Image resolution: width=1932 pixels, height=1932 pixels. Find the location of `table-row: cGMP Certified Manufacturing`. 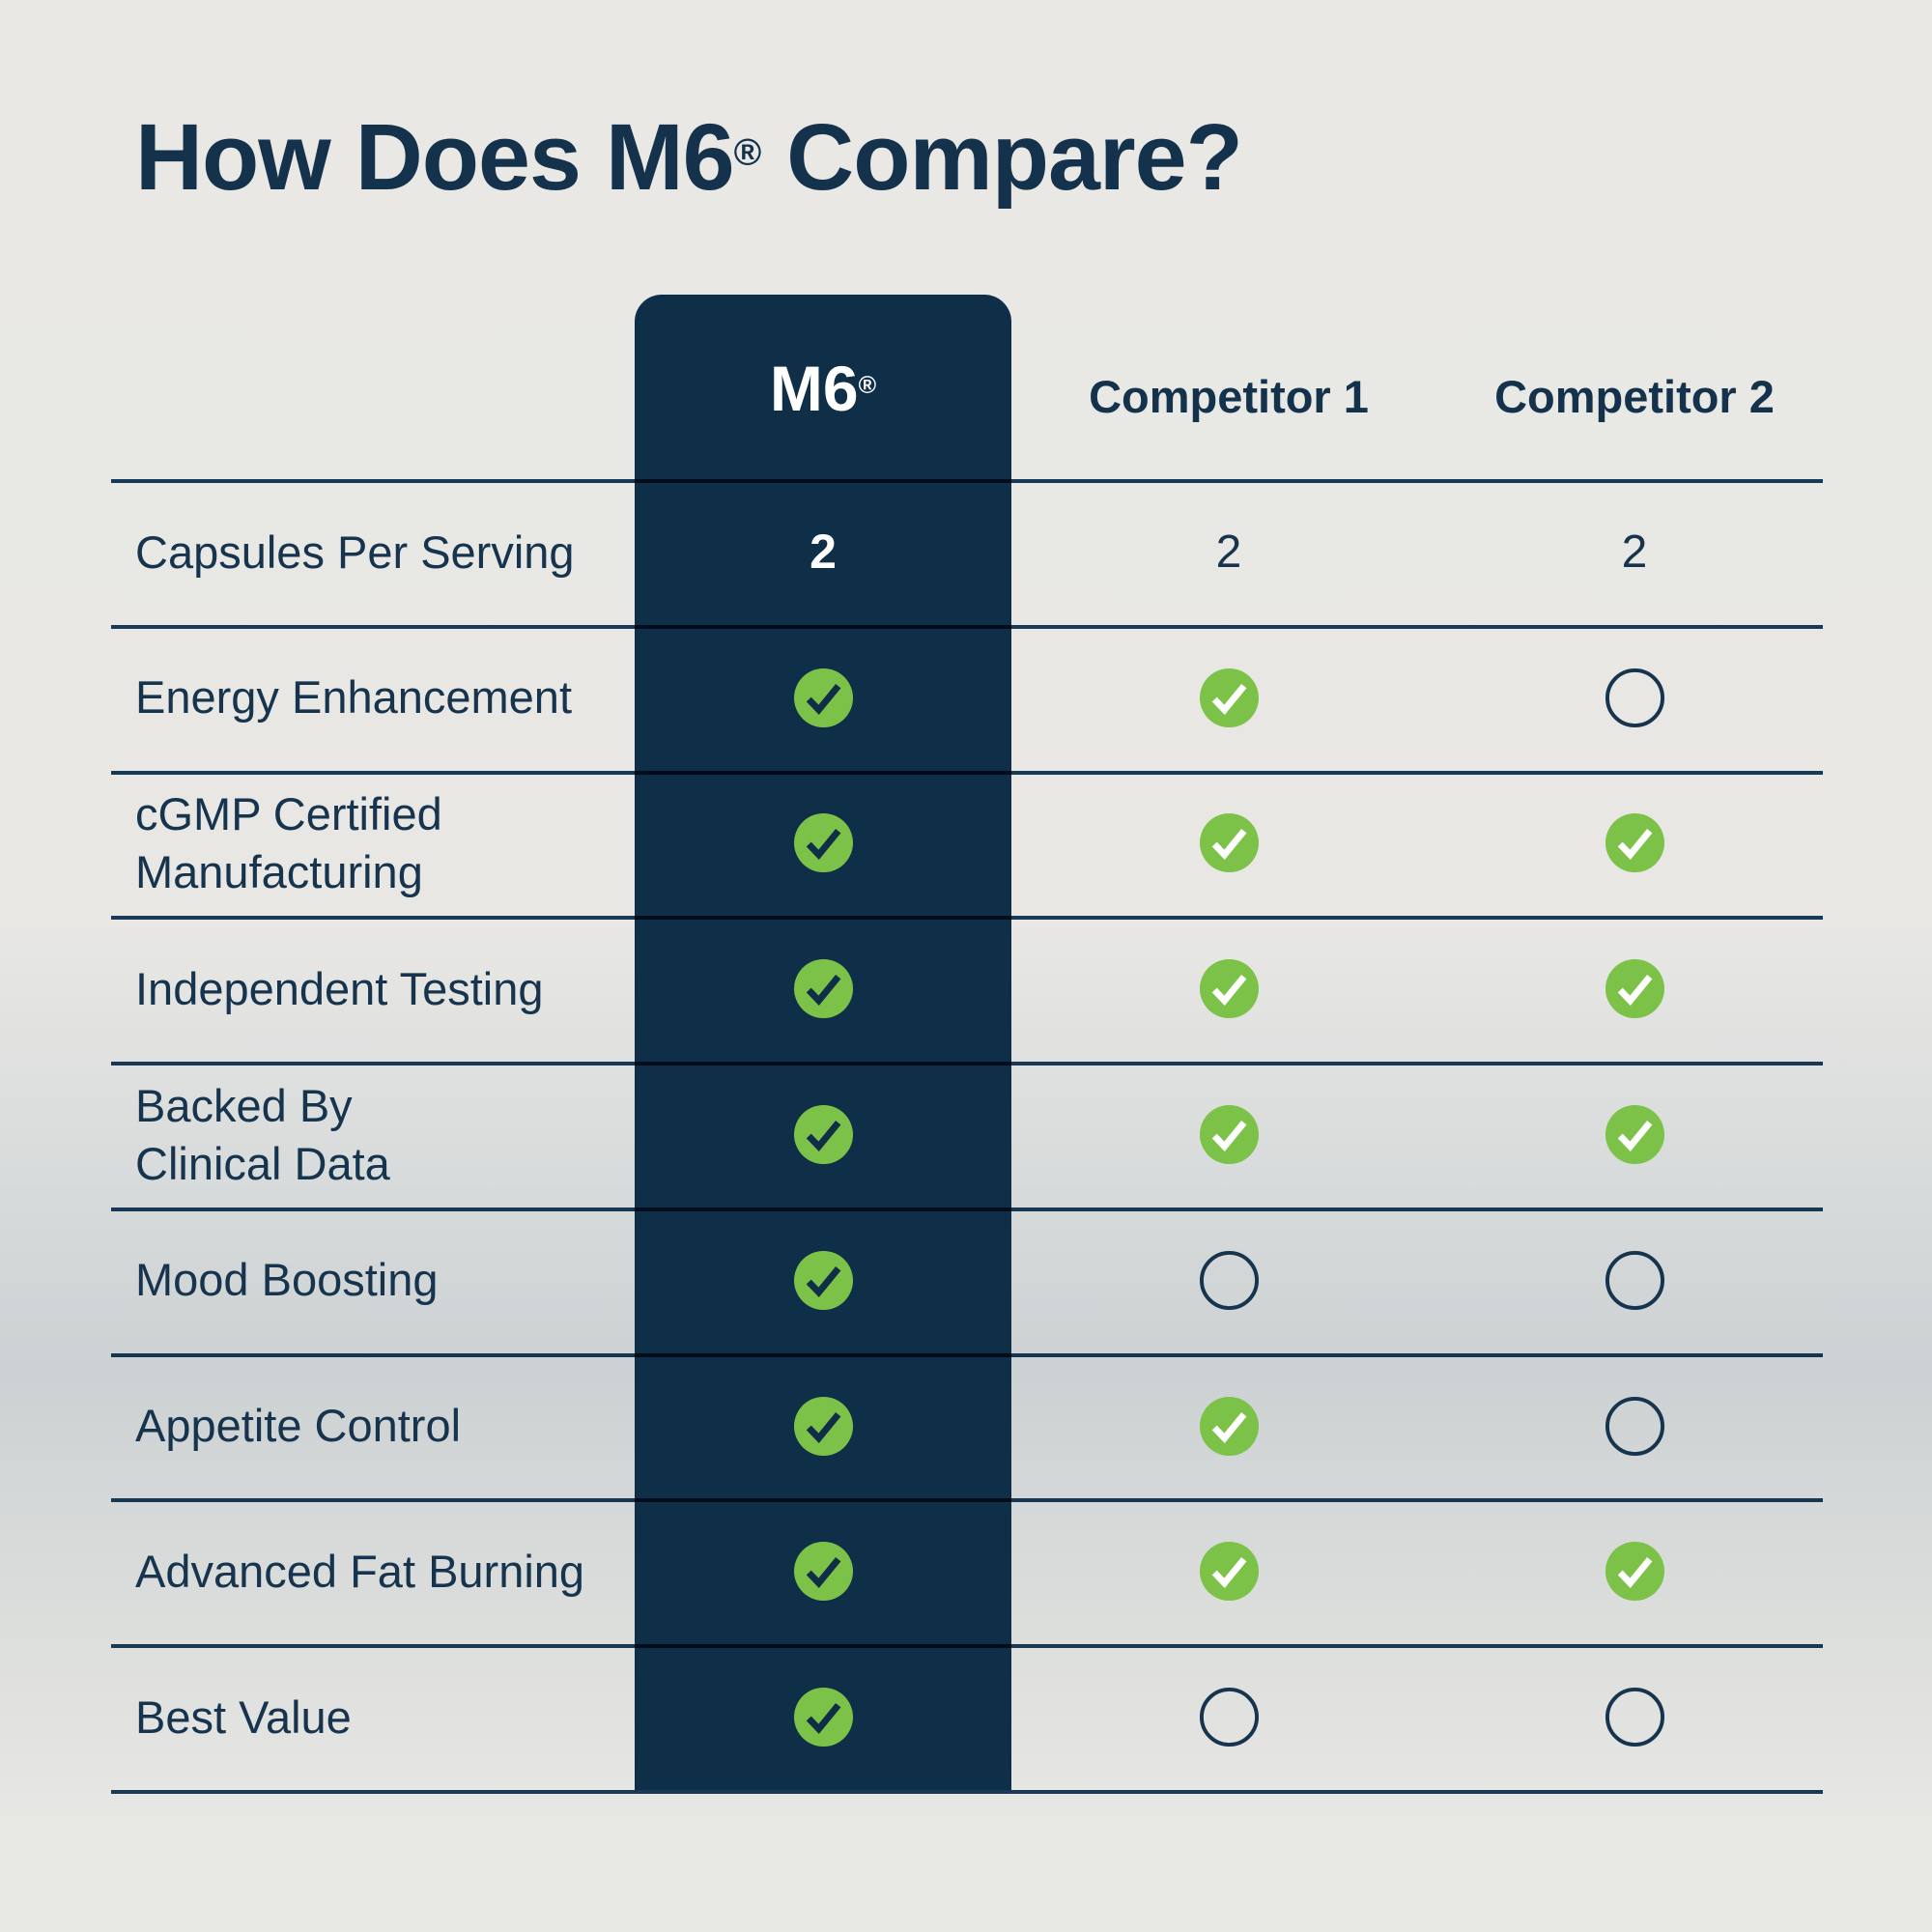

table-row: cGMP Certified Manufacturing is located at coordinates (967, 844).